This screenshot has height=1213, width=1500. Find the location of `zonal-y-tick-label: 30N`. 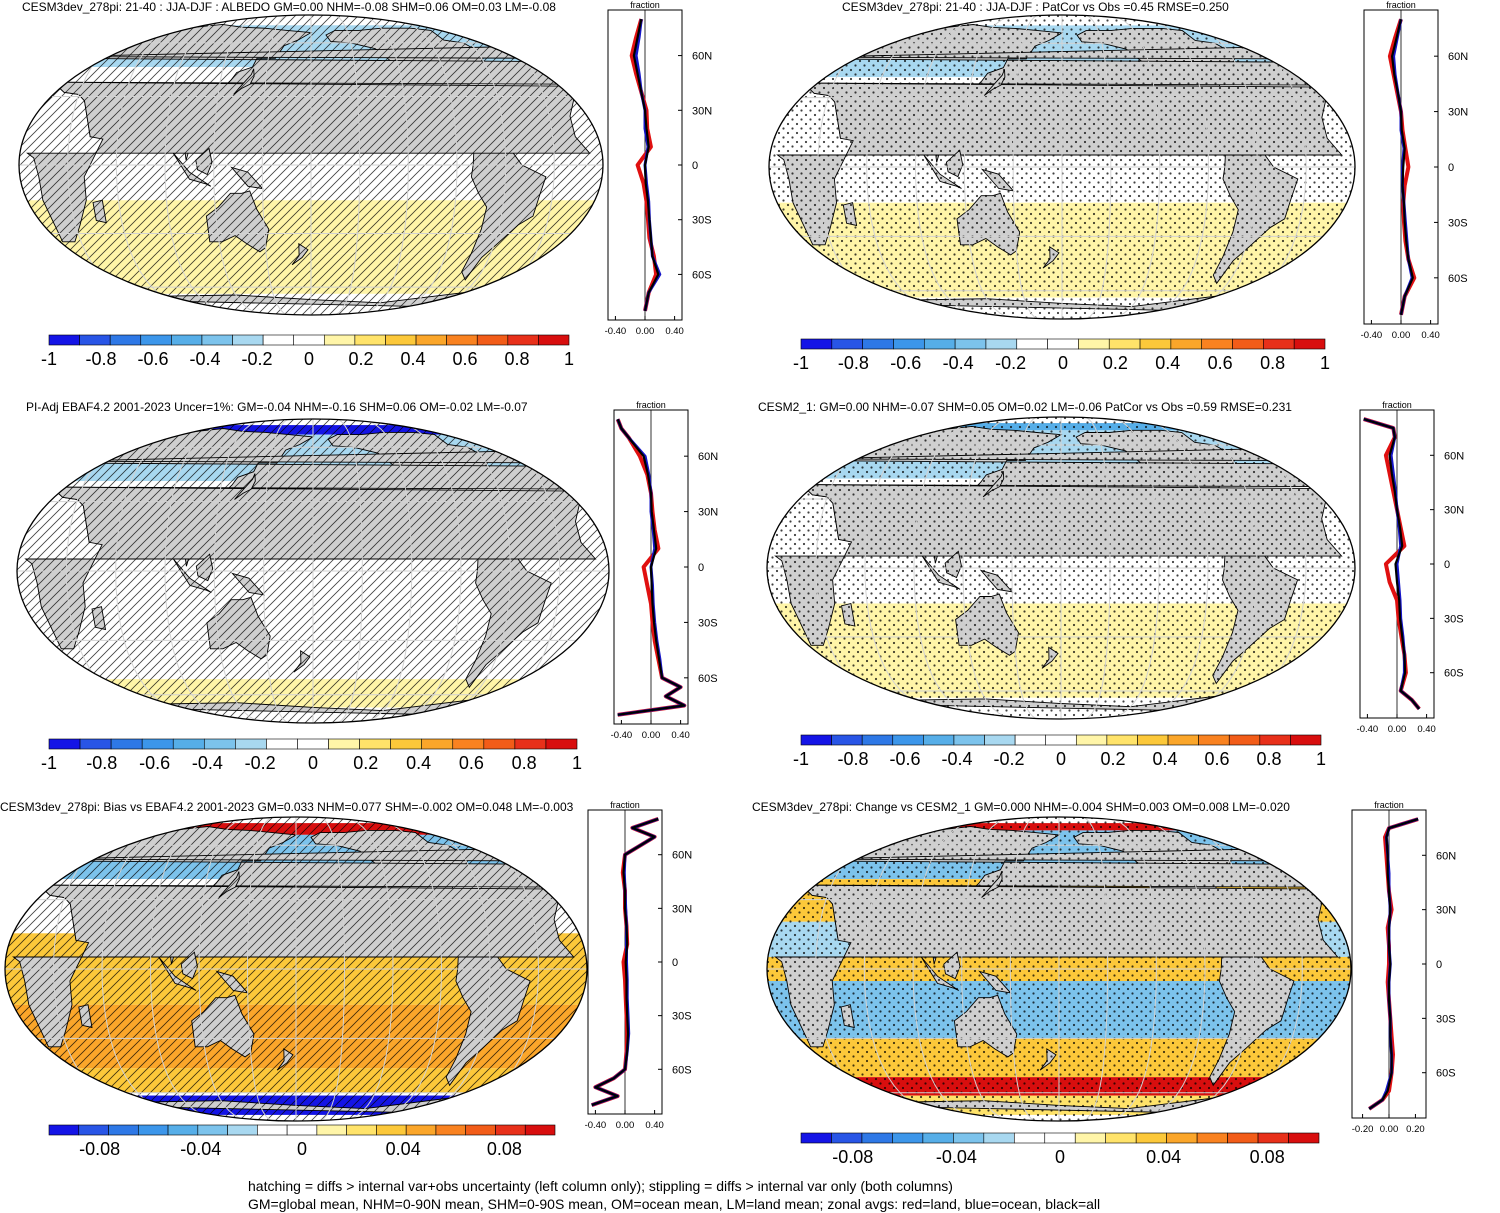

zonal-y-tick-label: 30N is located at coordinates (702, 111).